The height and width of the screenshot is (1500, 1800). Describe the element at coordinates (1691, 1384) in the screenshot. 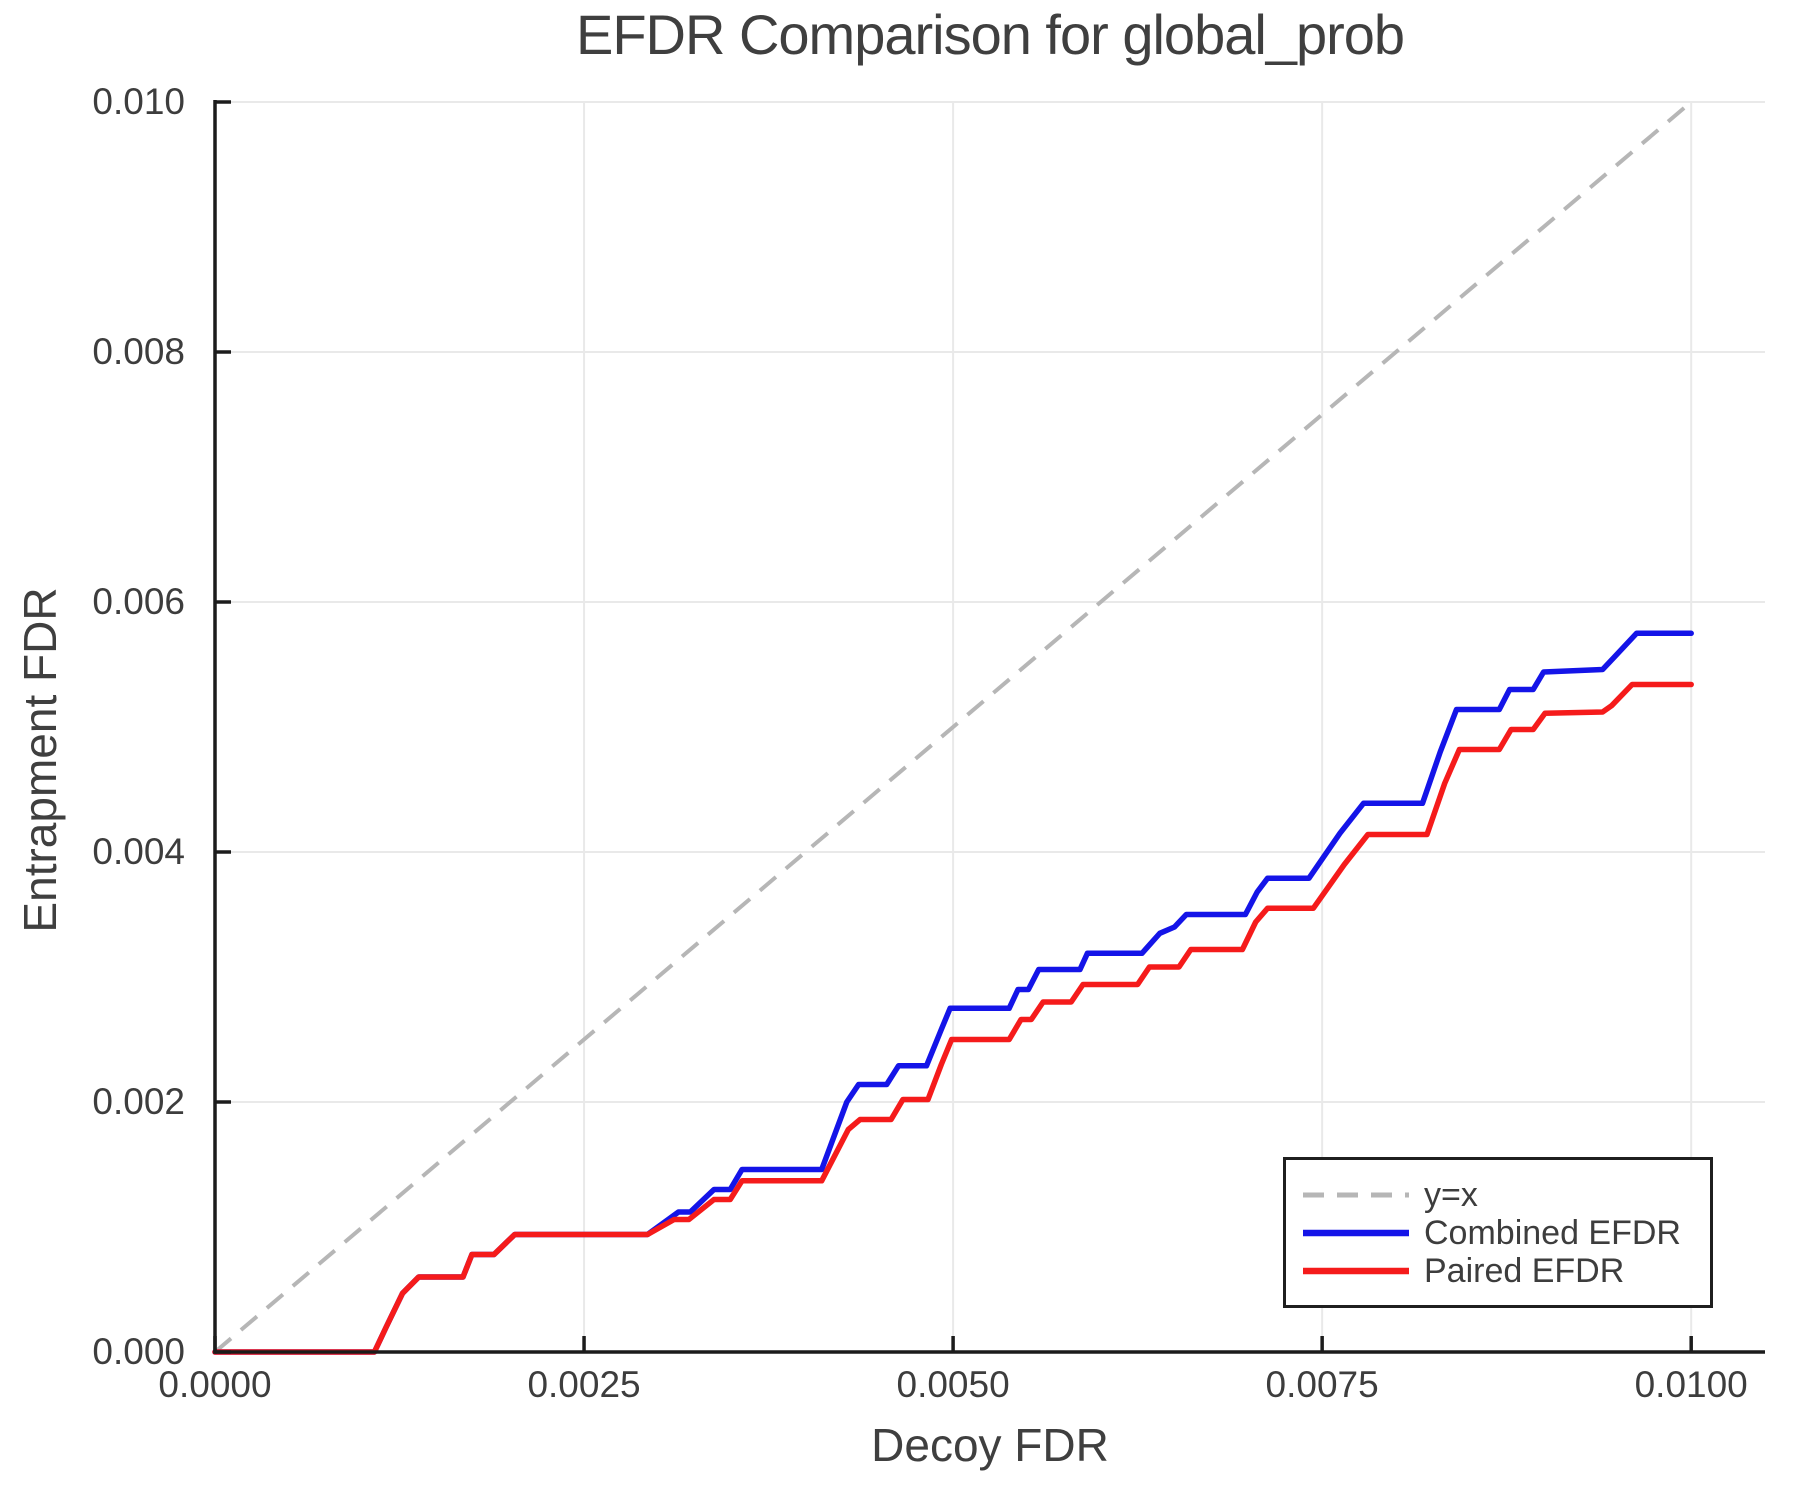

I see `x-tick-label: 0.0100` at that location.